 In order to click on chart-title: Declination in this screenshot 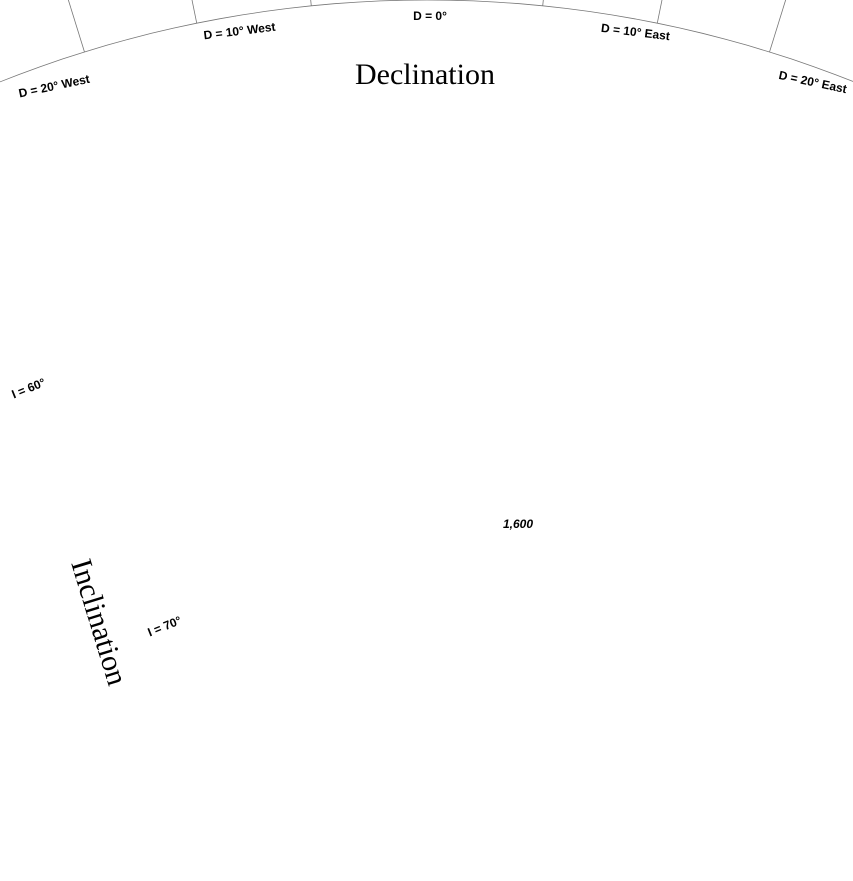, I will do `click(425, 74)`.